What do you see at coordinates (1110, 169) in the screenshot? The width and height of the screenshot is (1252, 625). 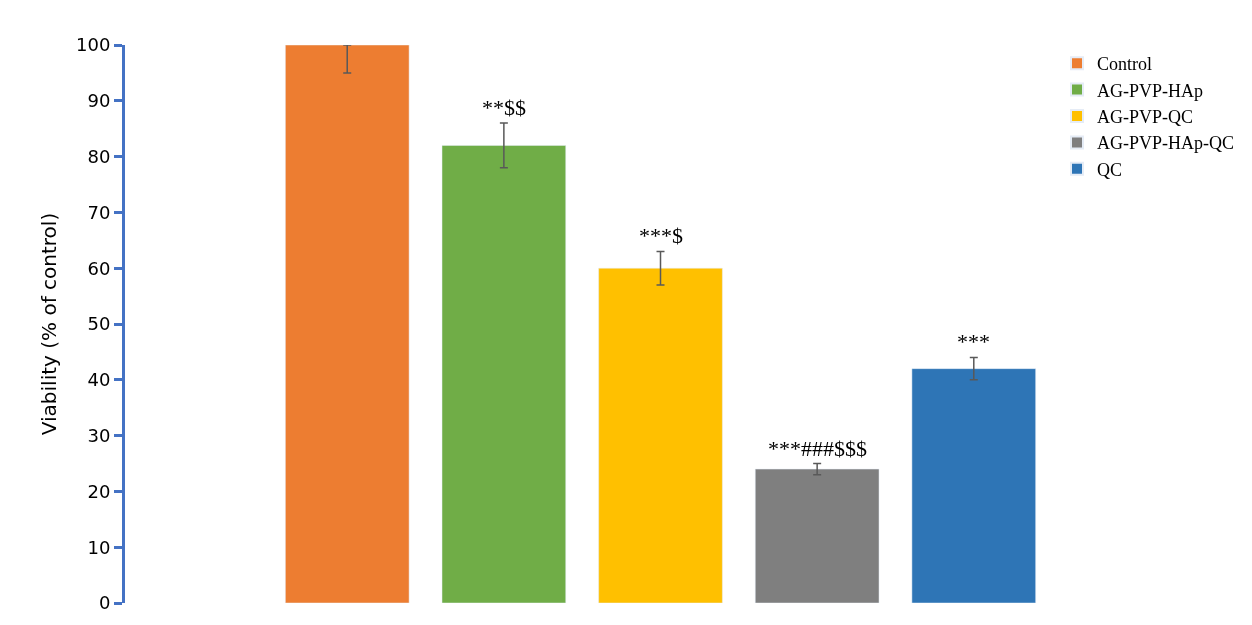 I see `legend-label: QC` at bounding box center [1110, 169].